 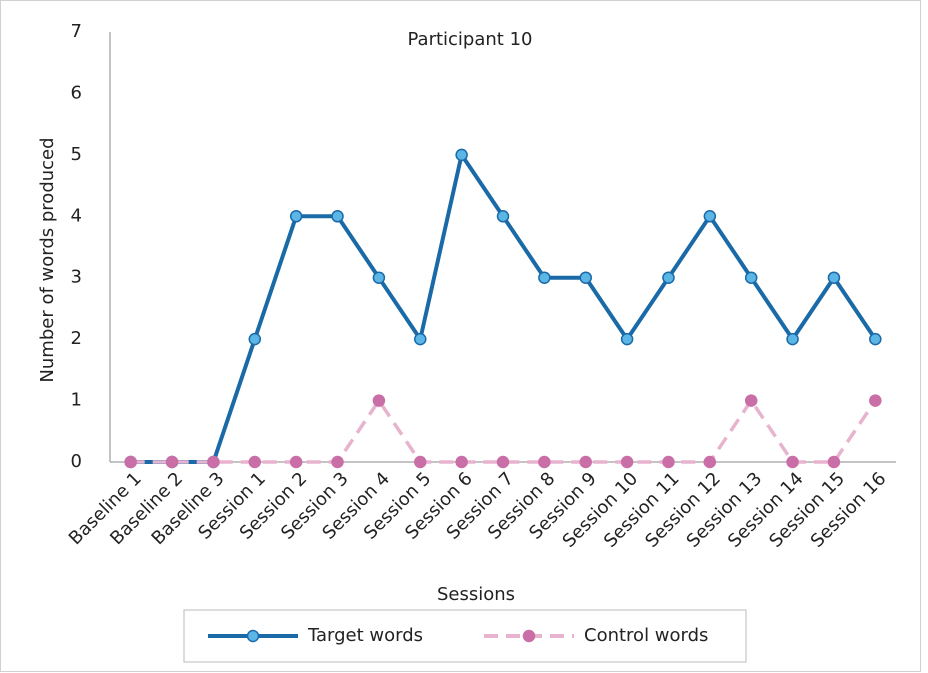 I want to click on y-axis-label: Number of words produced, so click(x=47, y=259).